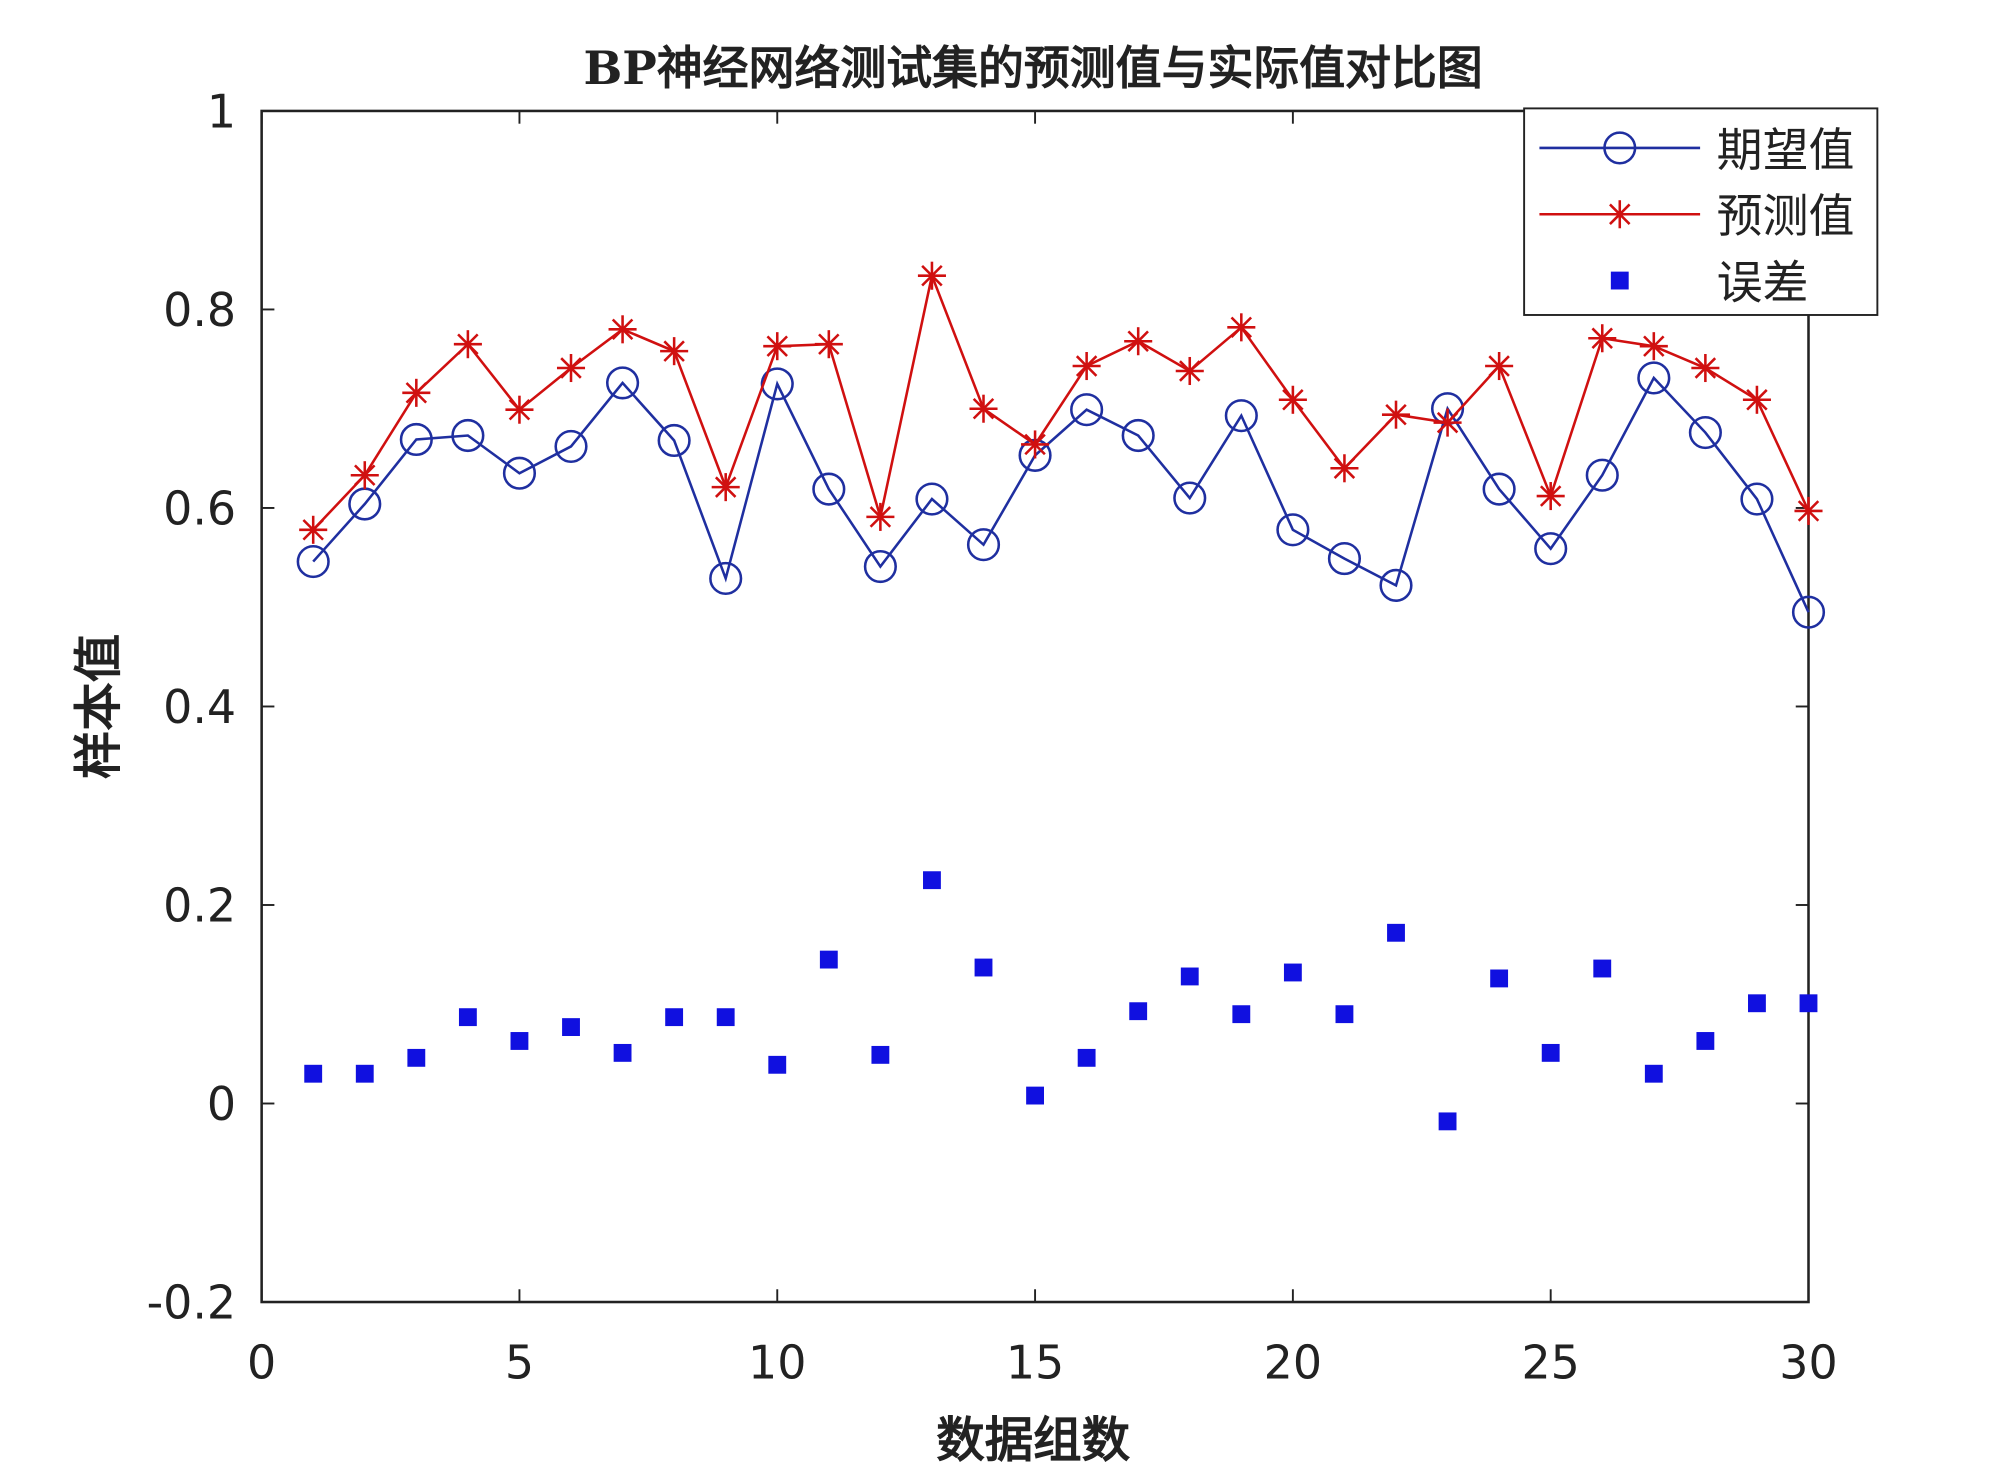 Image resolution: width=2000 pixels, height=1478 pixels. I want to click on x-tick-label: 10, so click(777, 1363).